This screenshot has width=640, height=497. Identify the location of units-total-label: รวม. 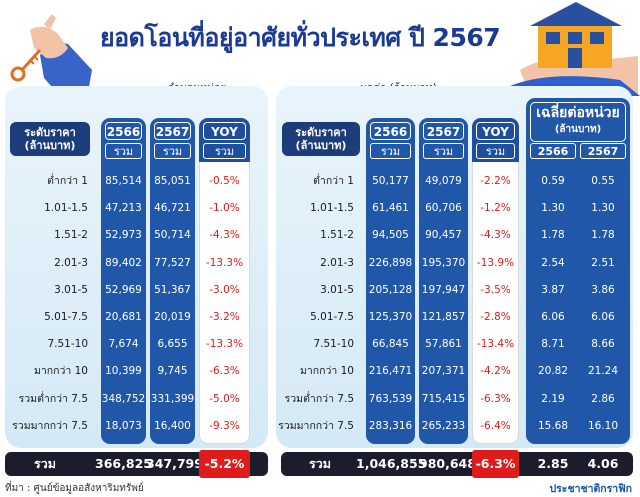
(45, 463).